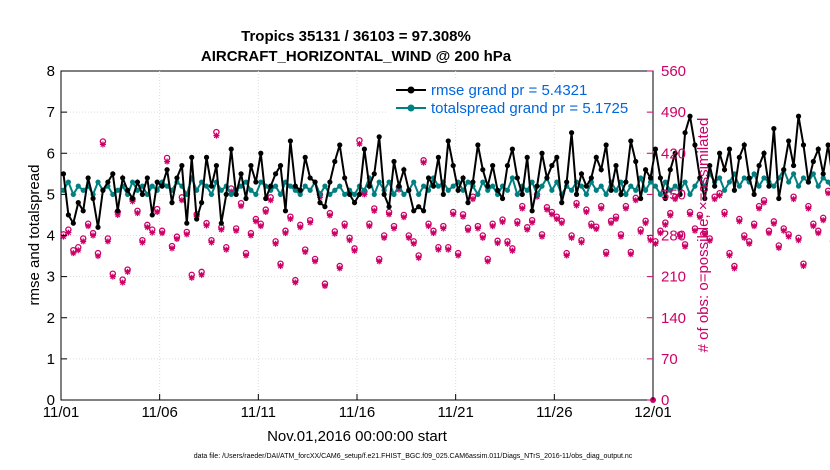 Image resolution: width=830 pixels, height=470 pixels. What do you see at coordinates (357, 412) in the screenshot?
I see `x-tick-label: 11/16` at bounding box center [357, 412].